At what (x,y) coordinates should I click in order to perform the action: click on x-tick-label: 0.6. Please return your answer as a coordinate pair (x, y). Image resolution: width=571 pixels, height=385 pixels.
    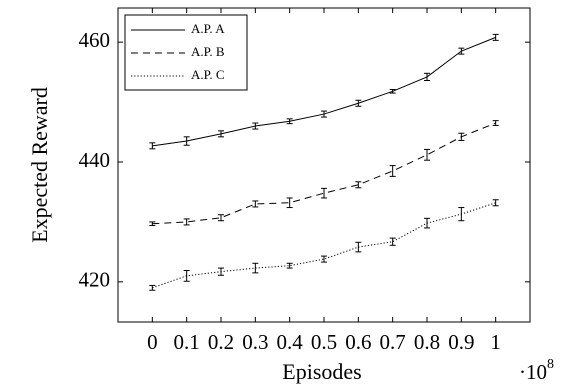
    Looking at the image, I should click on (358, 342).